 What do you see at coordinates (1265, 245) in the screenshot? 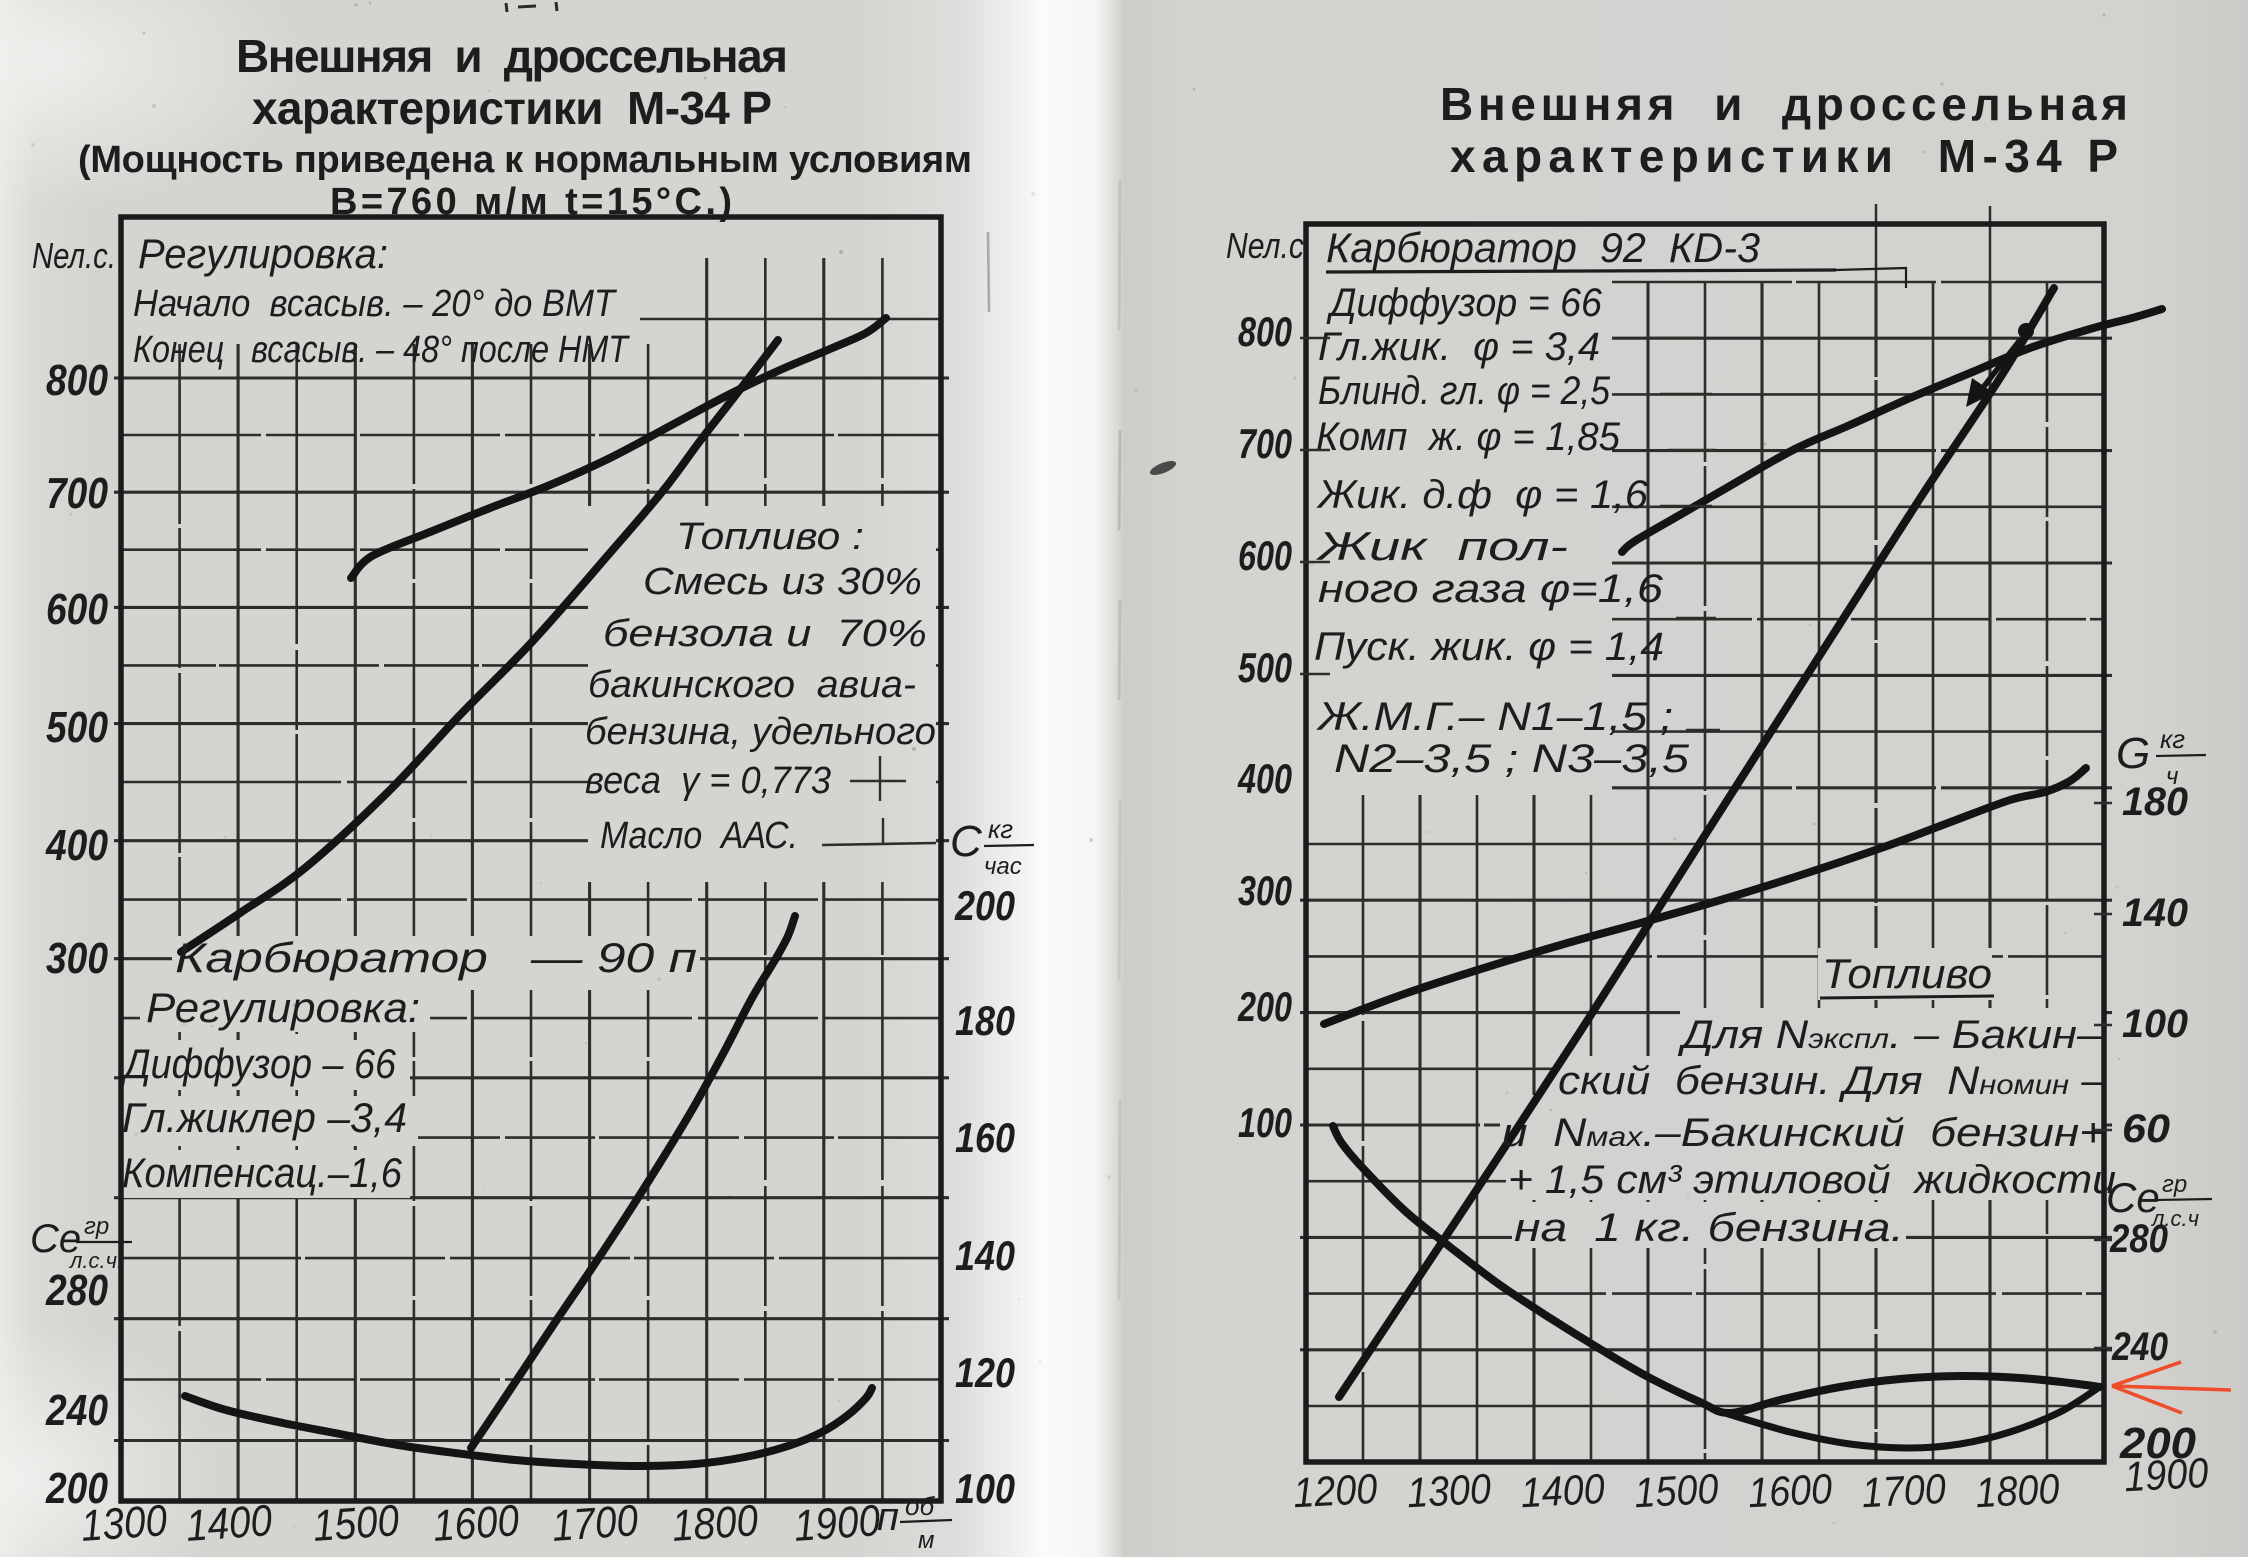
I see `svg-text: Nел.с` at bounding box center [1265, 245].